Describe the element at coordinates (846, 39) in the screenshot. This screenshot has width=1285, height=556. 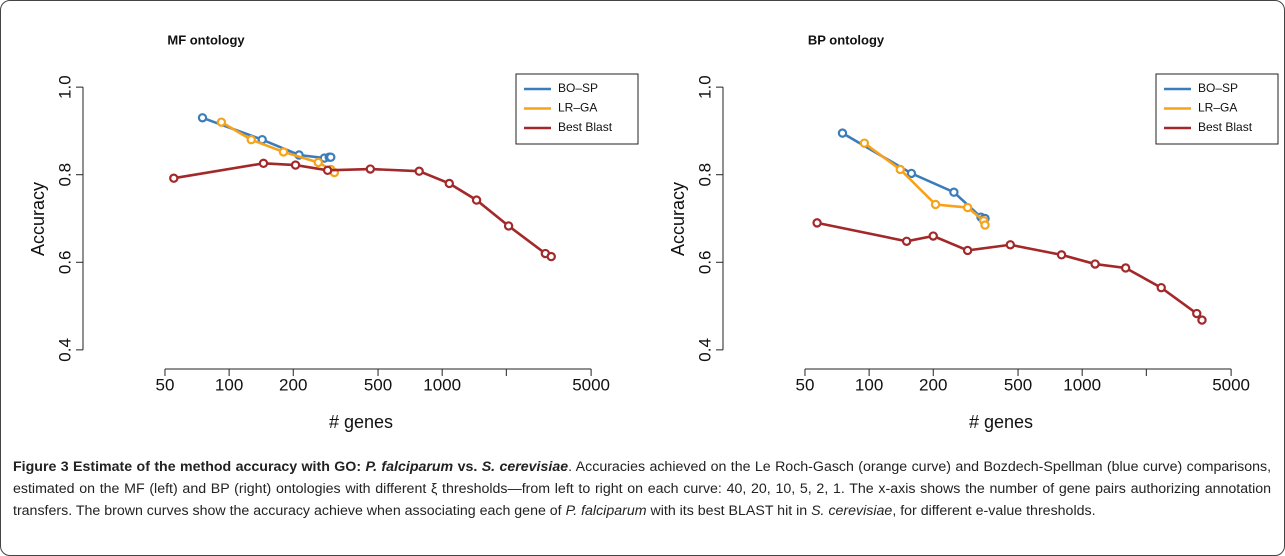
I see `chart-title: BP ontology` at that location.